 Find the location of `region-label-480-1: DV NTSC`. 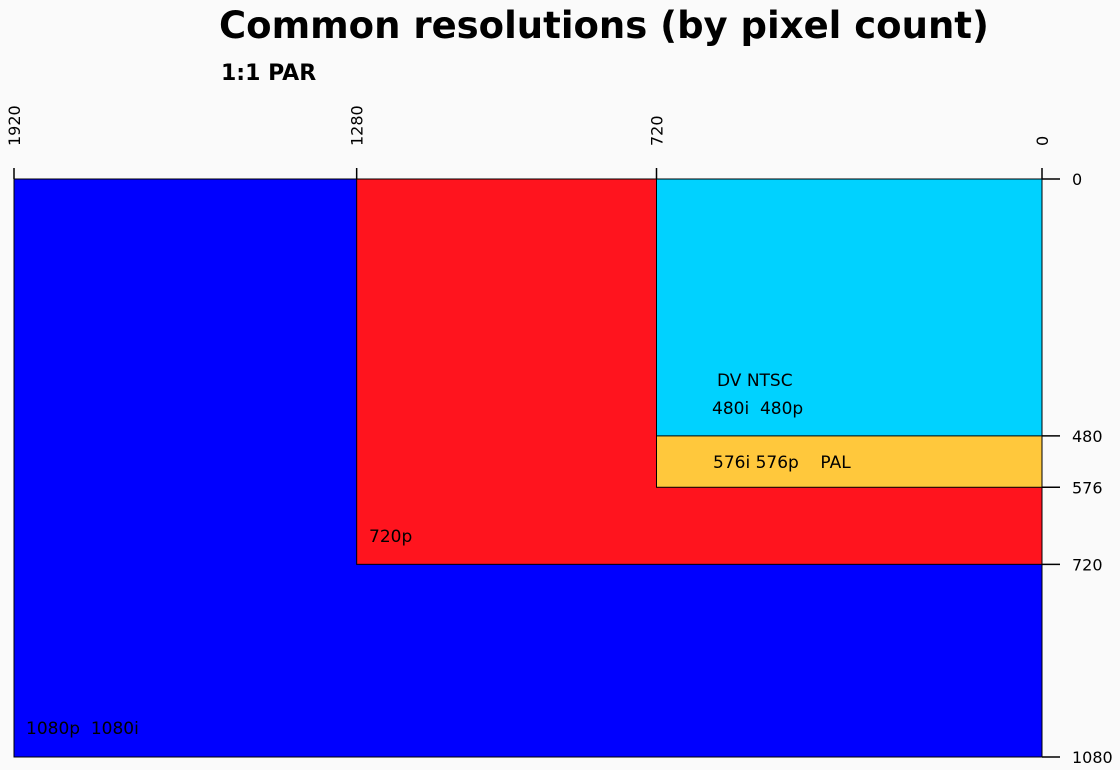

region-label-480-1: DV NTSC is located at coordinates (755, 381).